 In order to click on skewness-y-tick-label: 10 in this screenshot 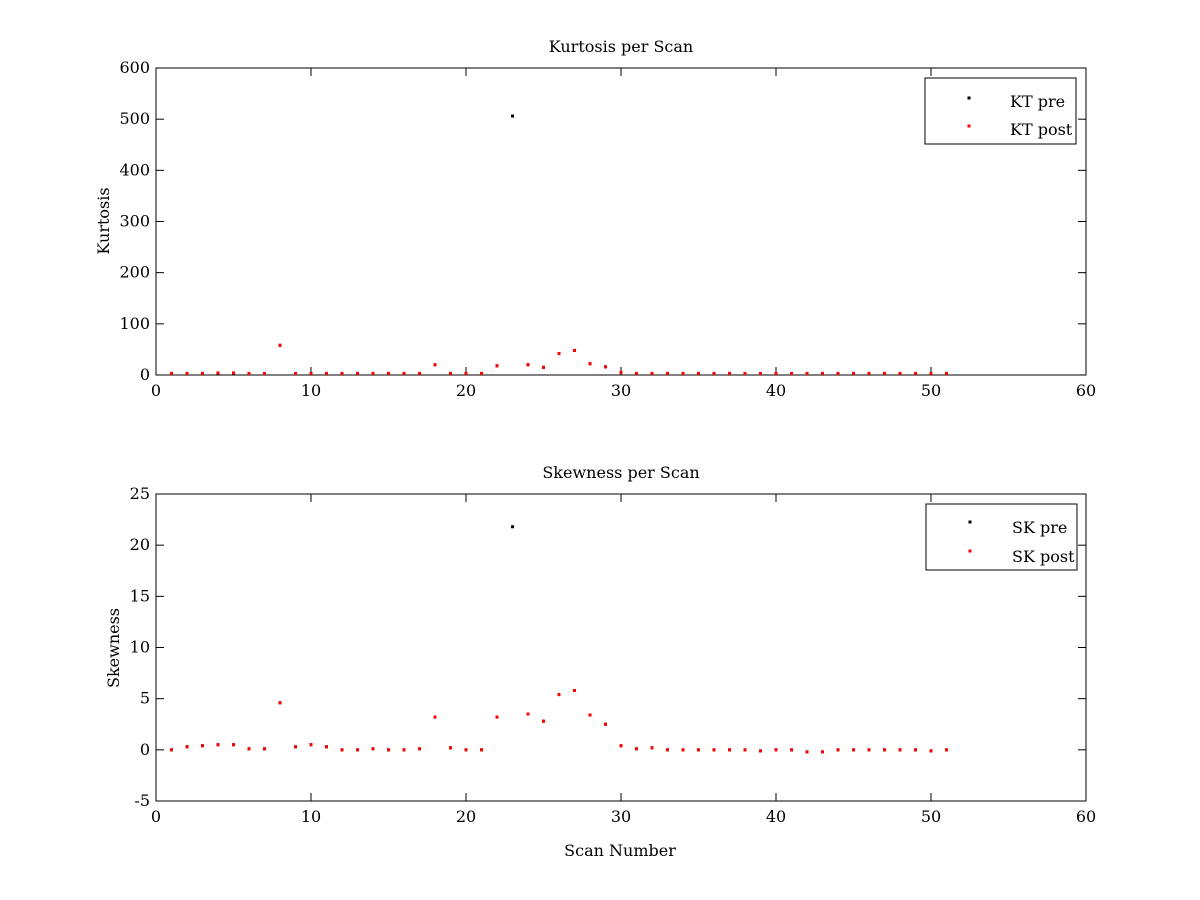, I will do `click(140, 647)`.